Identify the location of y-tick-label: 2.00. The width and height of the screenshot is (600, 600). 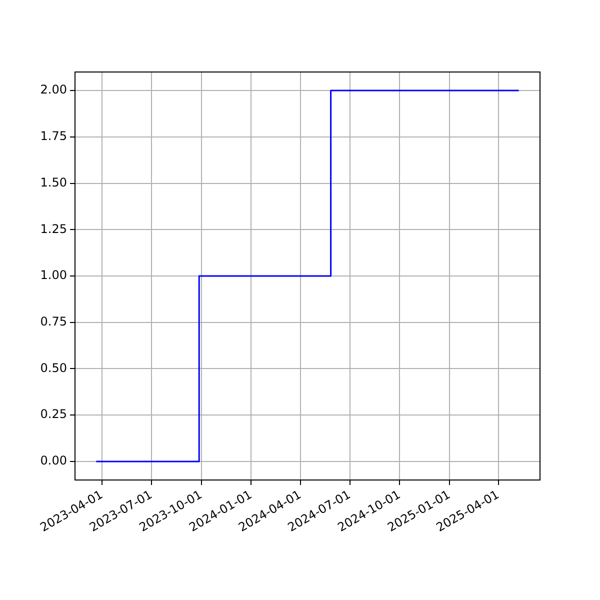
(53, 89).